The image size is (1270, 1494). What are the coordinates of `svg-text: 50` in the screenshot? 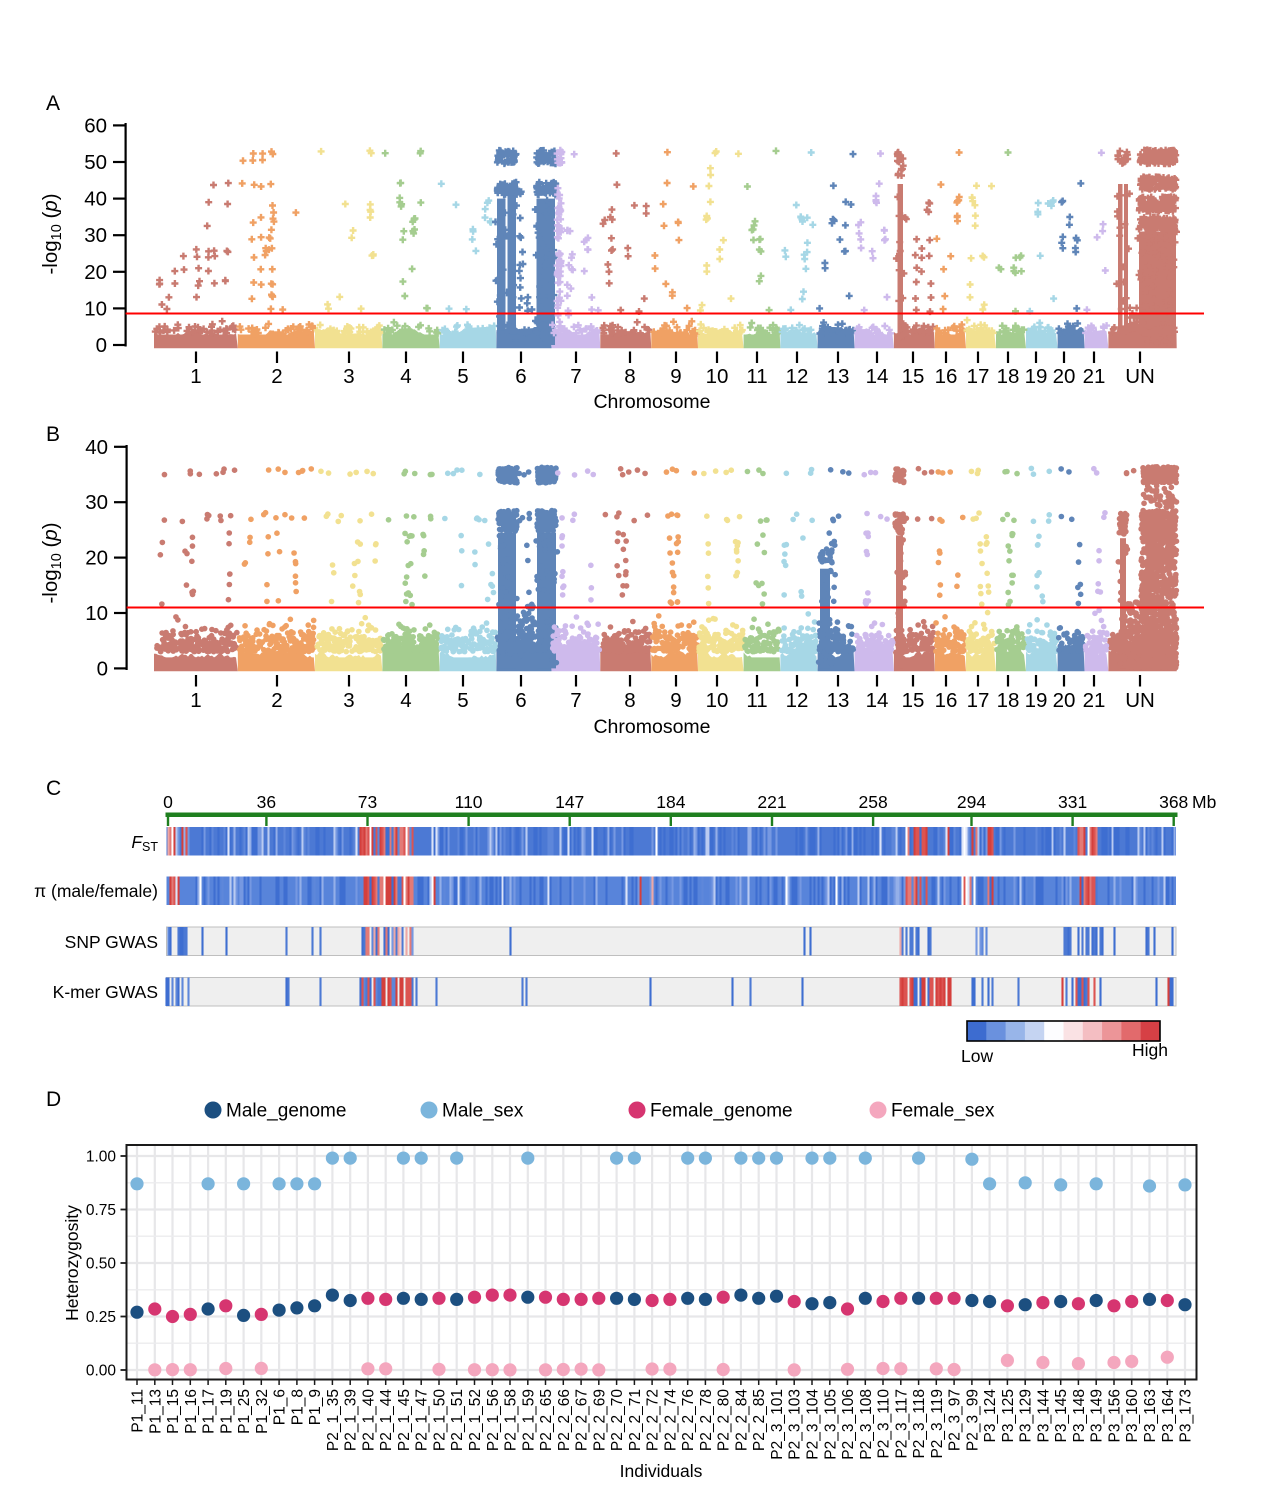 It's located at (95, 162).